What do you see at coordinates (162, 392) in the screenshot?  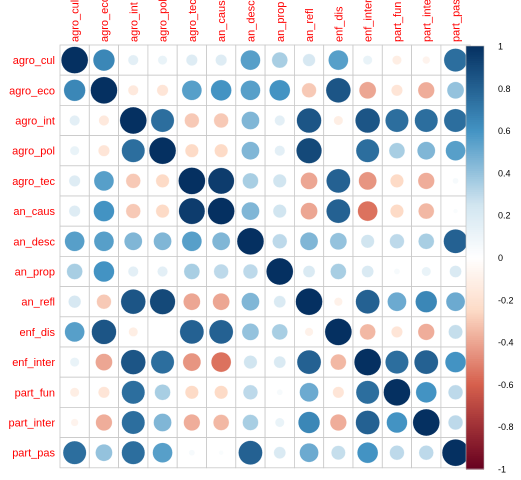 I see `corr-circle-part_fun-agro_pol` at bounding box center [162, 392].